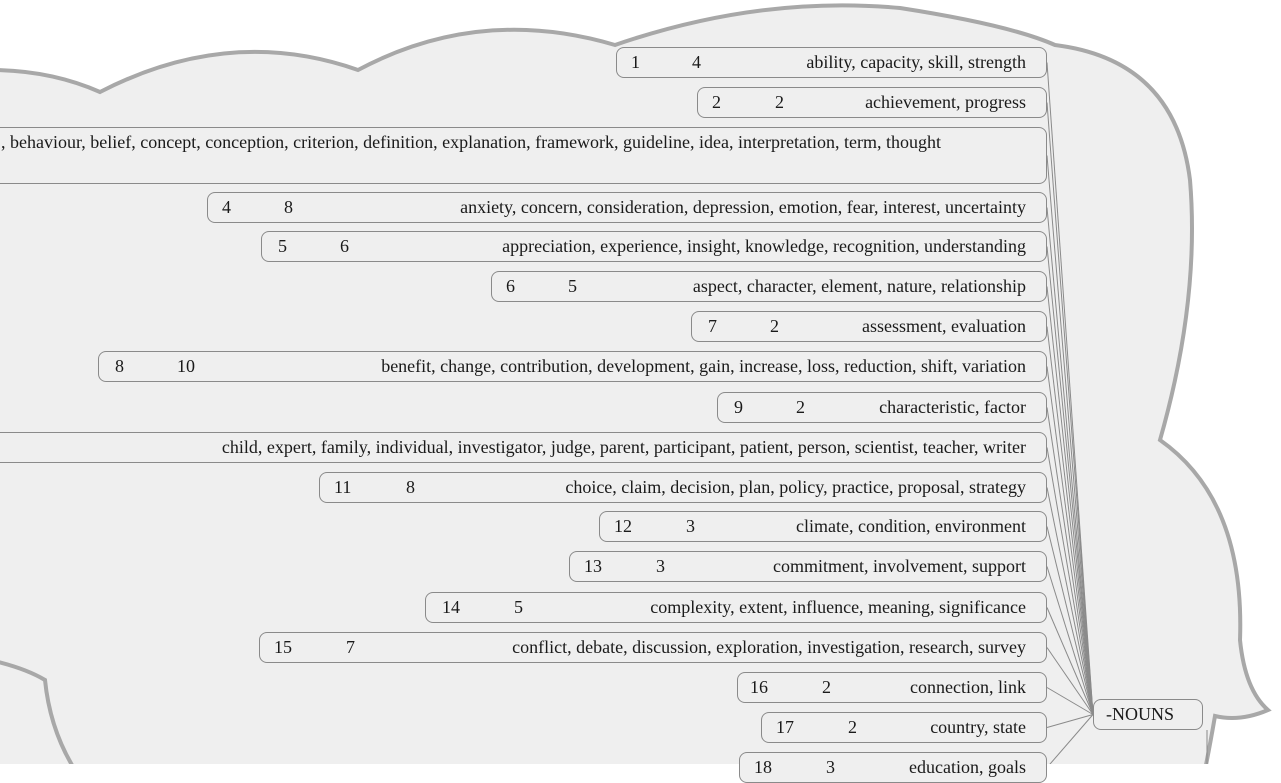  I want to click on cluster-id: 17, so click(785, 727).